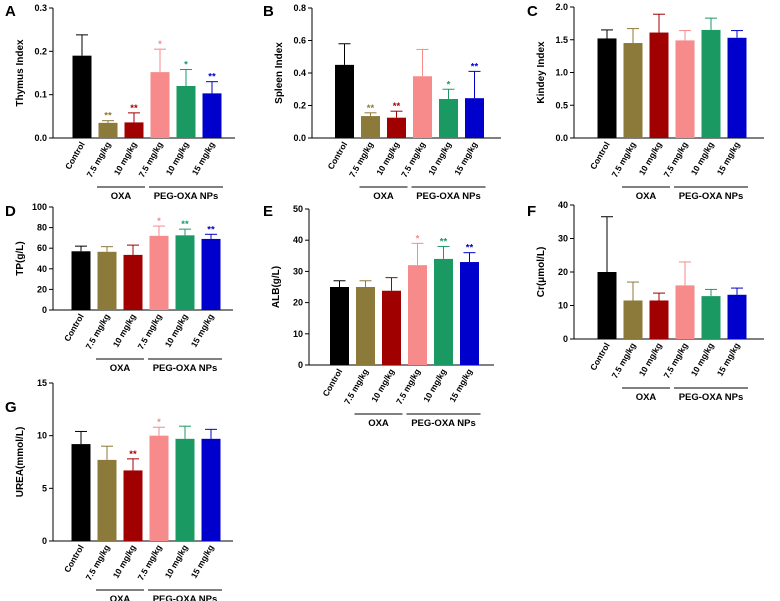 This screenshot has height=601, width=780. Describe the element at coordinates (42, 228) in the screenshot. I see `y-tick-label: 80` at that location.